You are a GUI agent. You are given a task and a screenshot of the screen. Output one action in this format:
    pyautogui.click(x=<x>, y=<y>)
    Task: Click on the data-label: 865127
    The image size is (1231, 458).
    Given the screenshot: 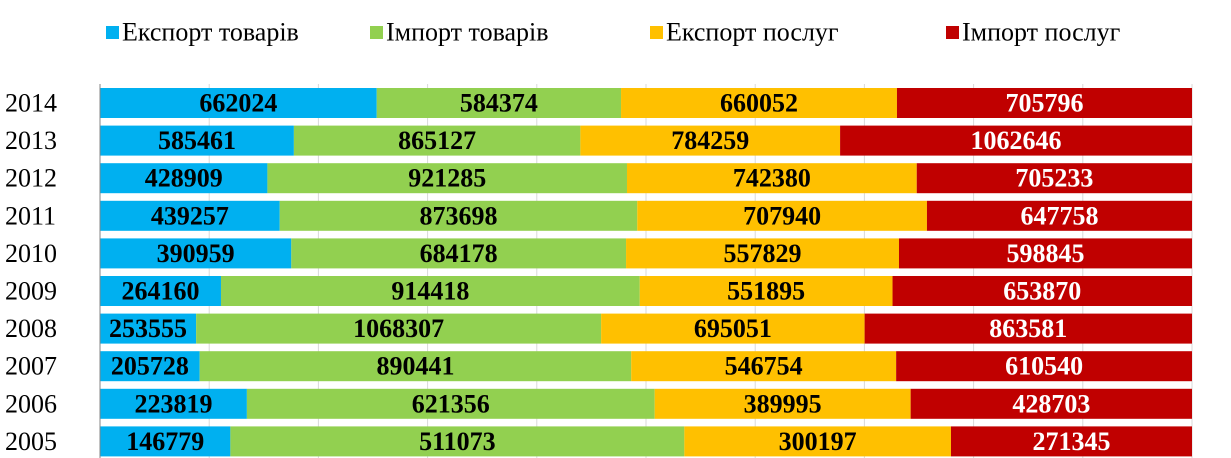 What is the action you would take?
    pyautogui.click(x=437, y=140)
    